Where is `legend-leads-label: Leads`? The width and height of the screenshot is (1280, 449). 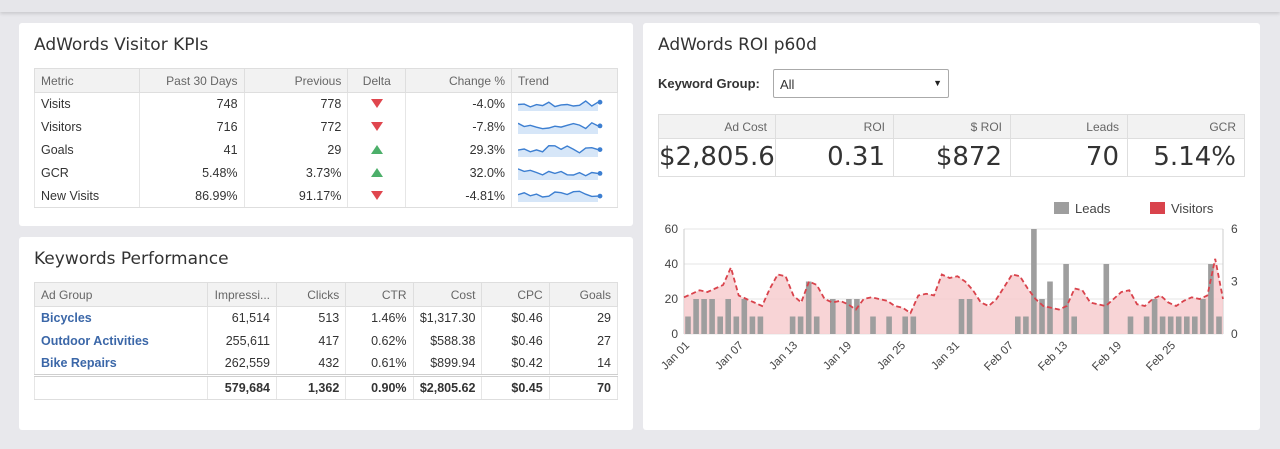
legend-leads-label: Leads is located at coordinates (1093, 208).